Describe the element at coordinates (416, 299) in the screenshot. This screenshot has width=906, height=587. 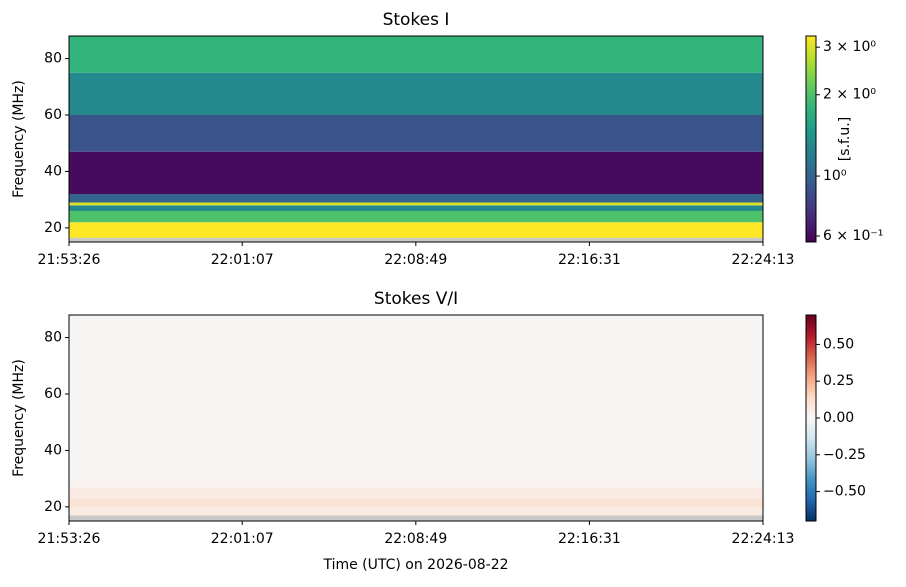
I see `chart-title: Stokes V/I` at that location.